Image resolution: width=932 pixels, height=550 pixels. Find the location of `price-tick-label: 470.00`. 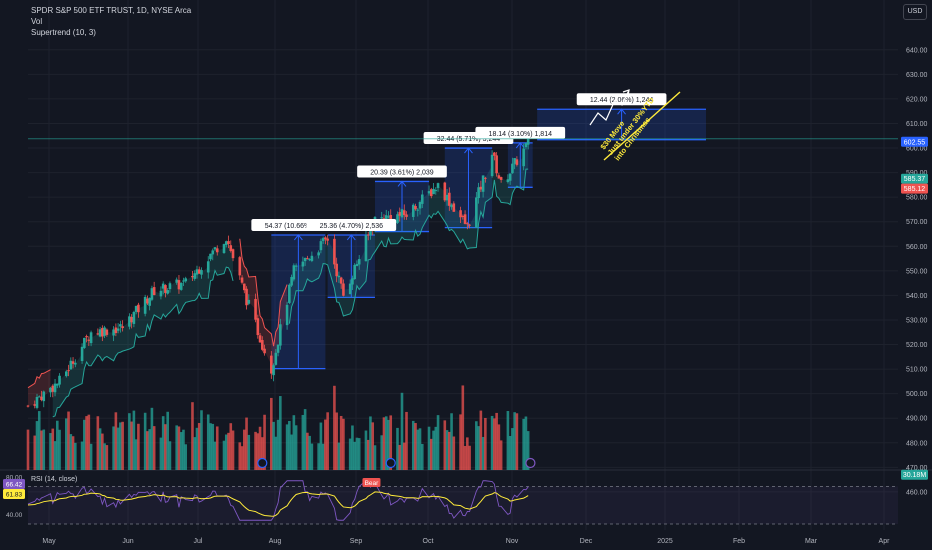

price-tick-label: 470.00 is located at coordinates (917, 468).